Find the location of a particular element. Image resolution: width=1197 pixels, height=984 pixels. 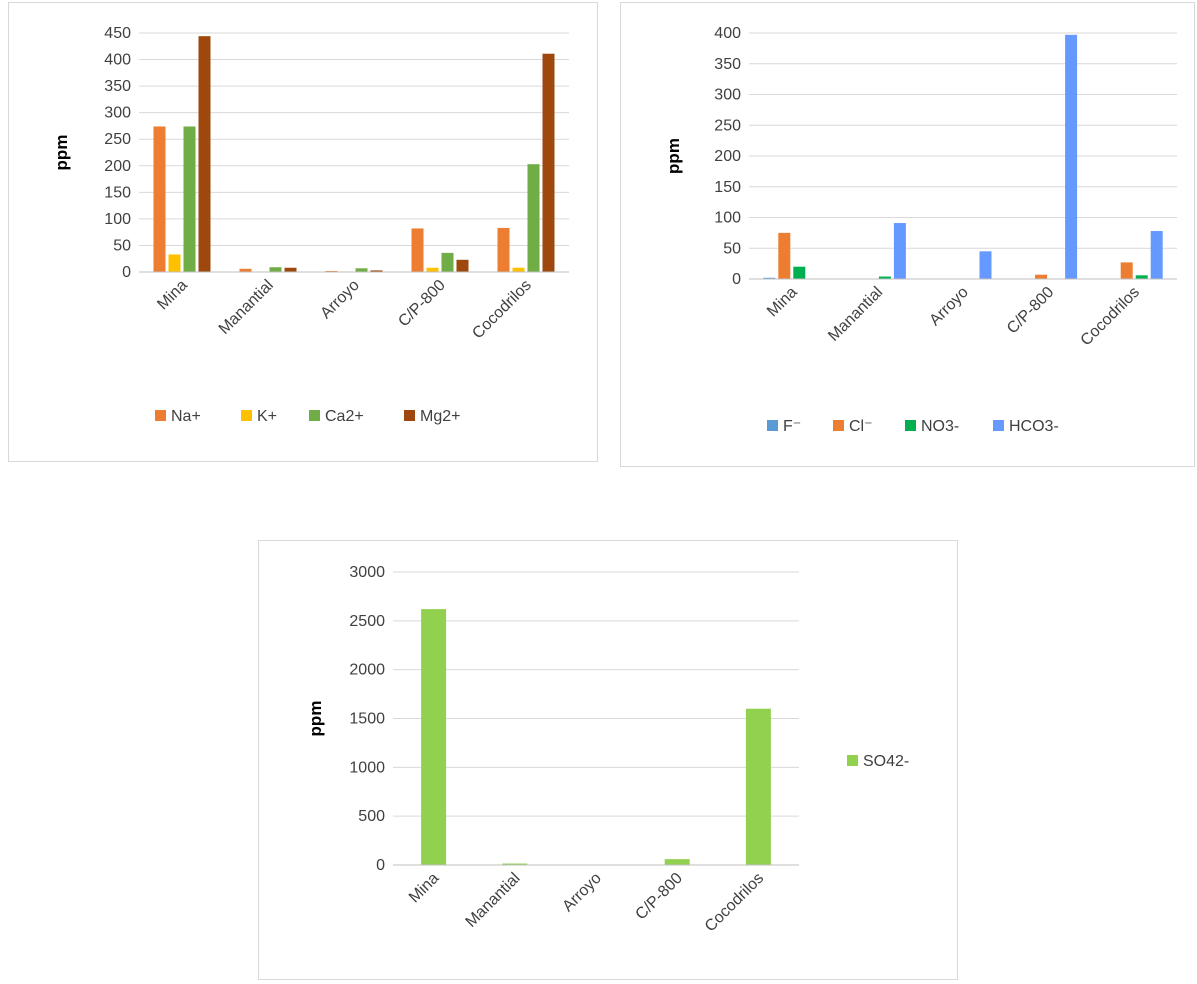

y-tick-label: 1500 is located at coordinates (367, 719).